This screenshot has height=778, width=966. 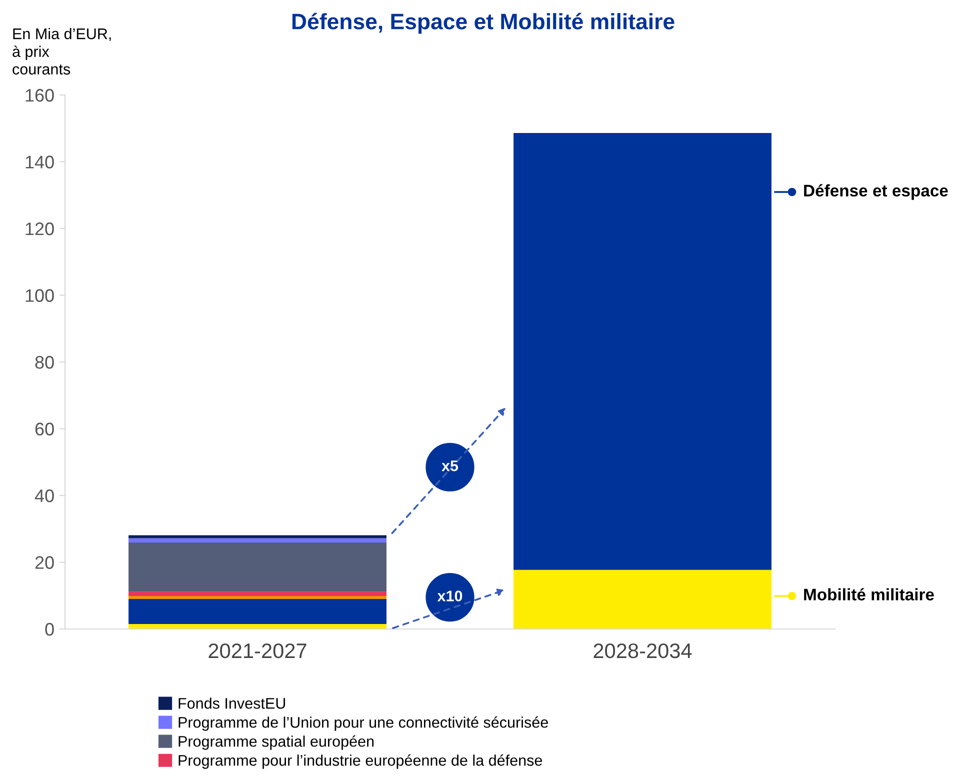 What do you see at coordinates (363, 723) in the screenshot?
I see `legend-label: Programme de l’Union pour une connectivité sécurisée` at bounding box center [363, 723].